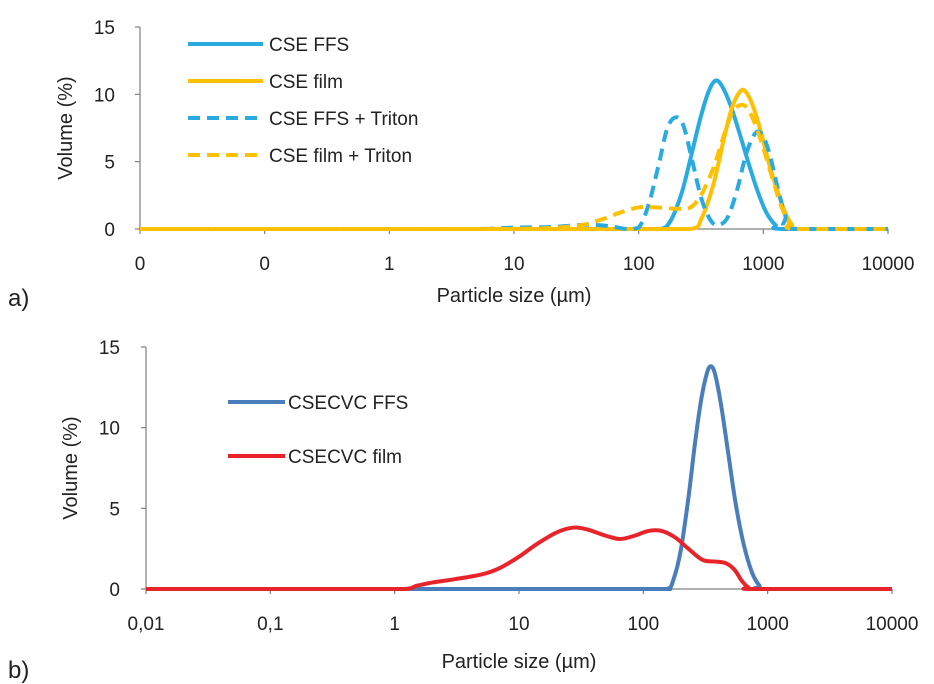 Image resolution: width=934 pixels, height=684 pixels. What do you see at coordinates (340, 156) in the screenshot?
I see `legend-label: CSE film + Triton` at bounding box center [340, 156].